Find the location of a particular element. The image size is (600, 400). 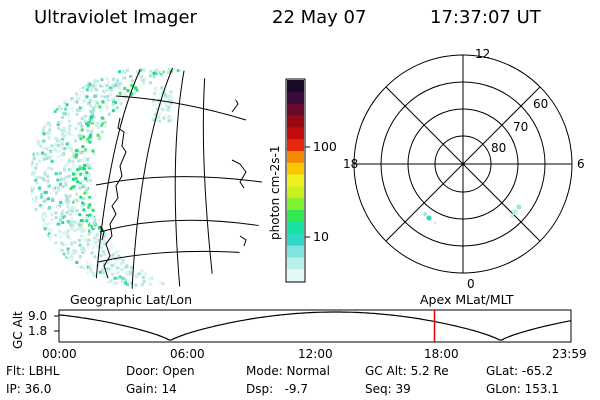

instrument-title: Ultraviolet Imager is located at coordinates (115, 17).